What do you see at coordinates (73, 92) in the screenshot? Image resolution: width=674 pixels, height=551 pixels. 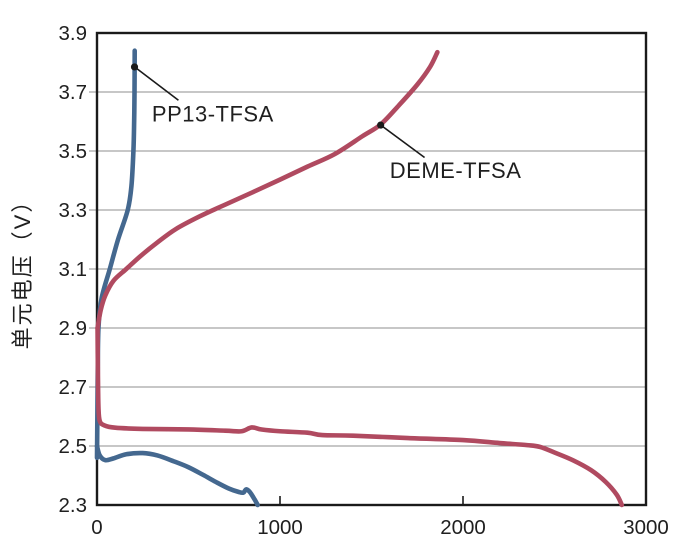 I see `ytick-label-3.7: 3.7` at bounding box center [73, 92].